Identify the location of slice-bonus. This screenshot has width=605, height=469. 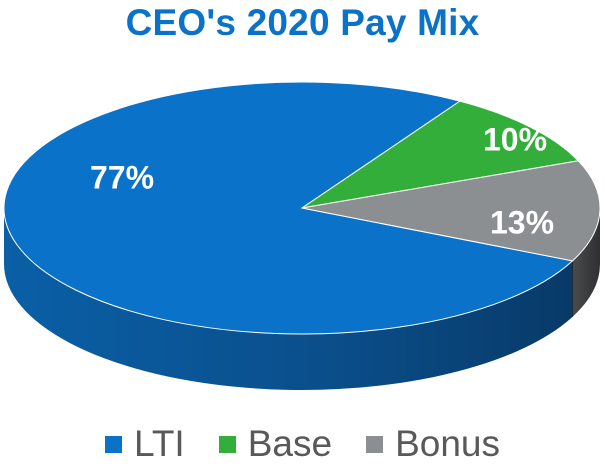
(451, 211).